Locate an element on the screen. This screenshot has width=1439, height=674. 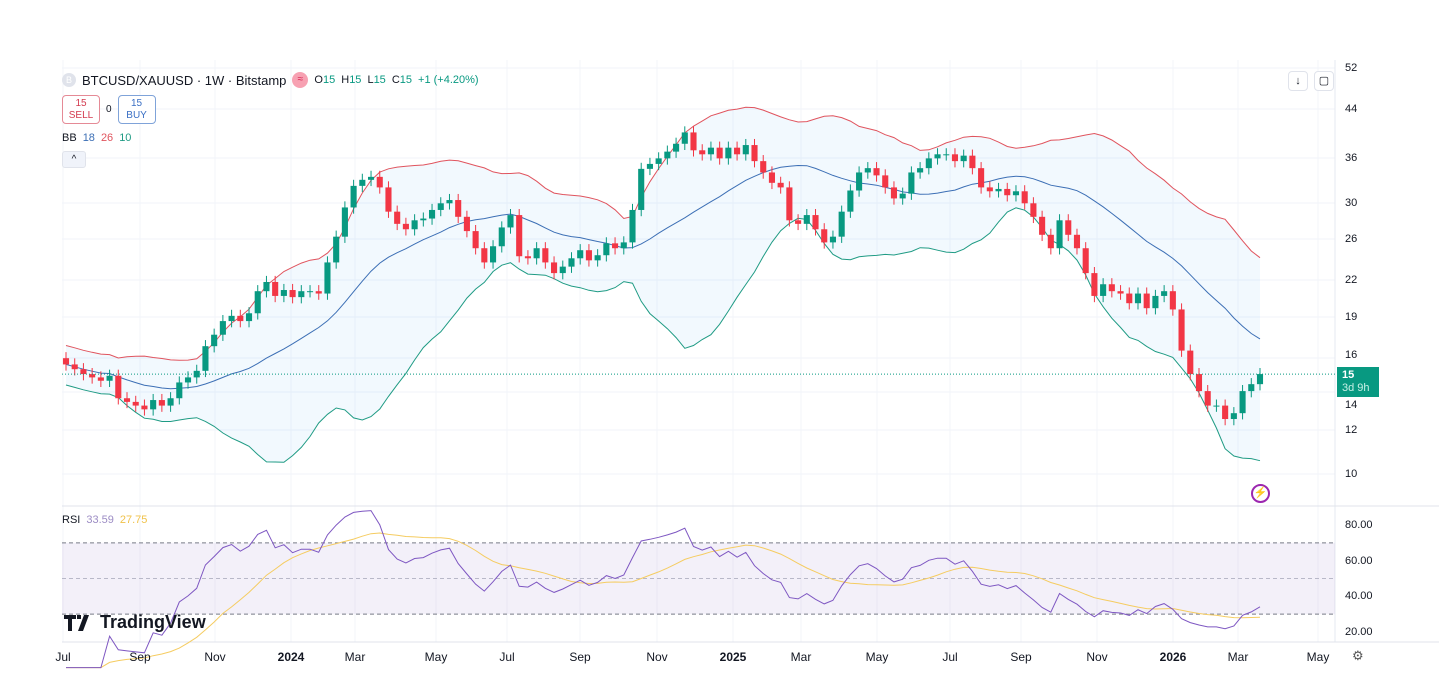
rsi-legend: RSI 33.59 27.75 is located at coordinates (104, 520).